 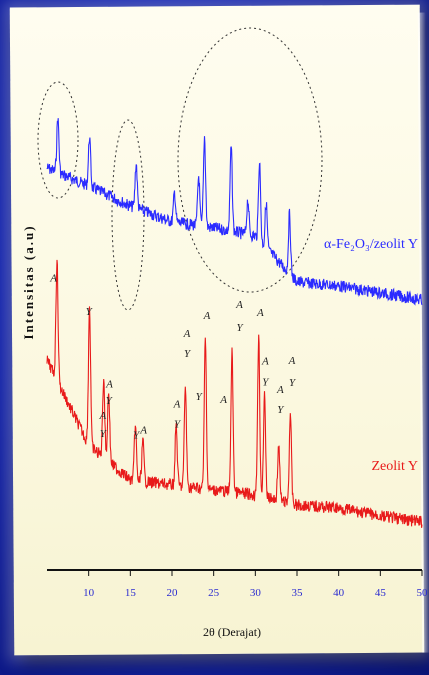 What do you see at coordinates (381, 593) in the screenshot?
I see `x-tick-label: 45` at bounding box center [381, 593].